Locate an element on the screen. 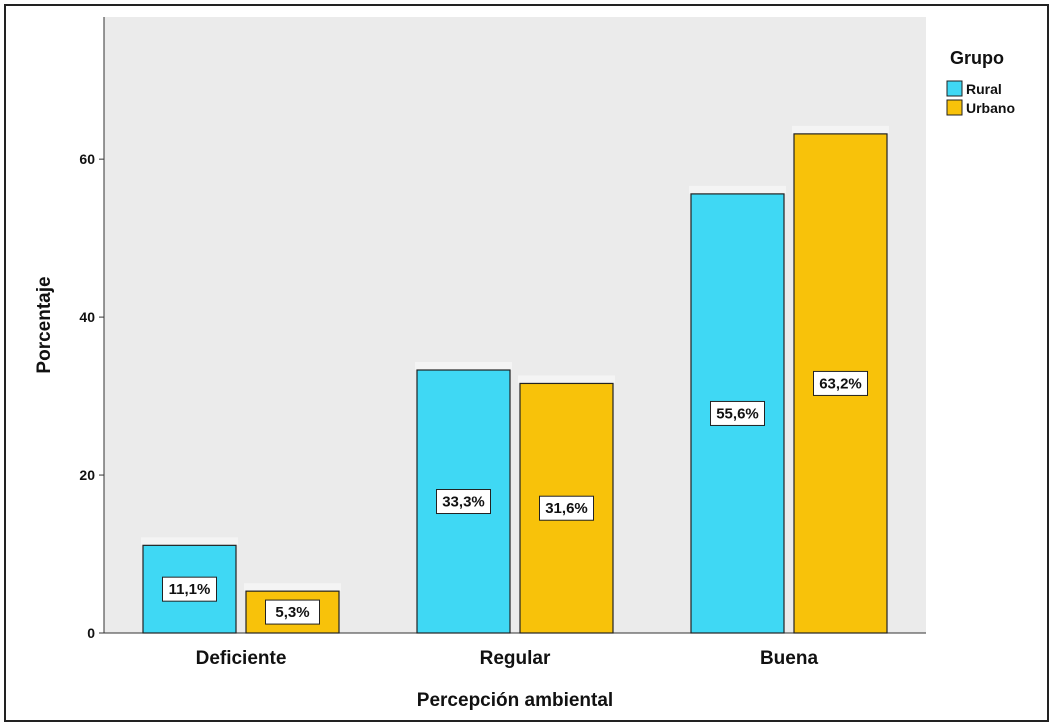 This screenshot has width=1055, height=727. data-label: 55,6% is located at coordinates (737, 413).